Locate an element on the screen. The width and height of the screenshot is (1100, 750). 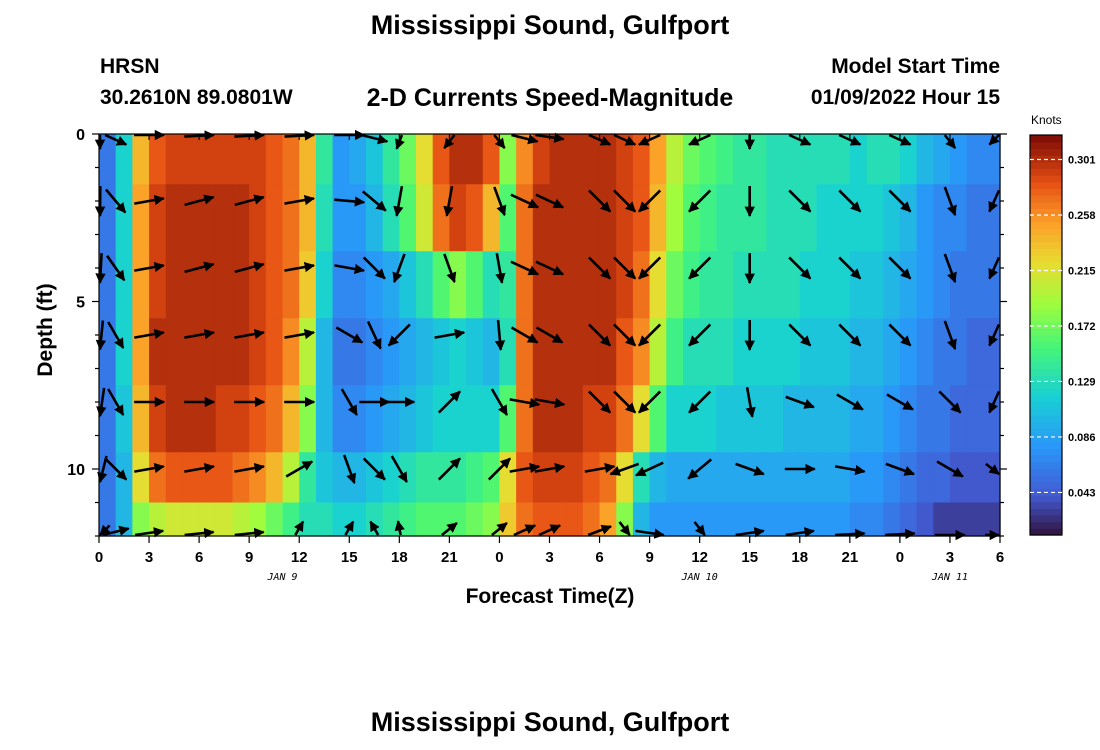
colorbar: 0.301 0.258 0.215 0.172 0.129 0.086 0.043 is located at coordinates (1062, 335).